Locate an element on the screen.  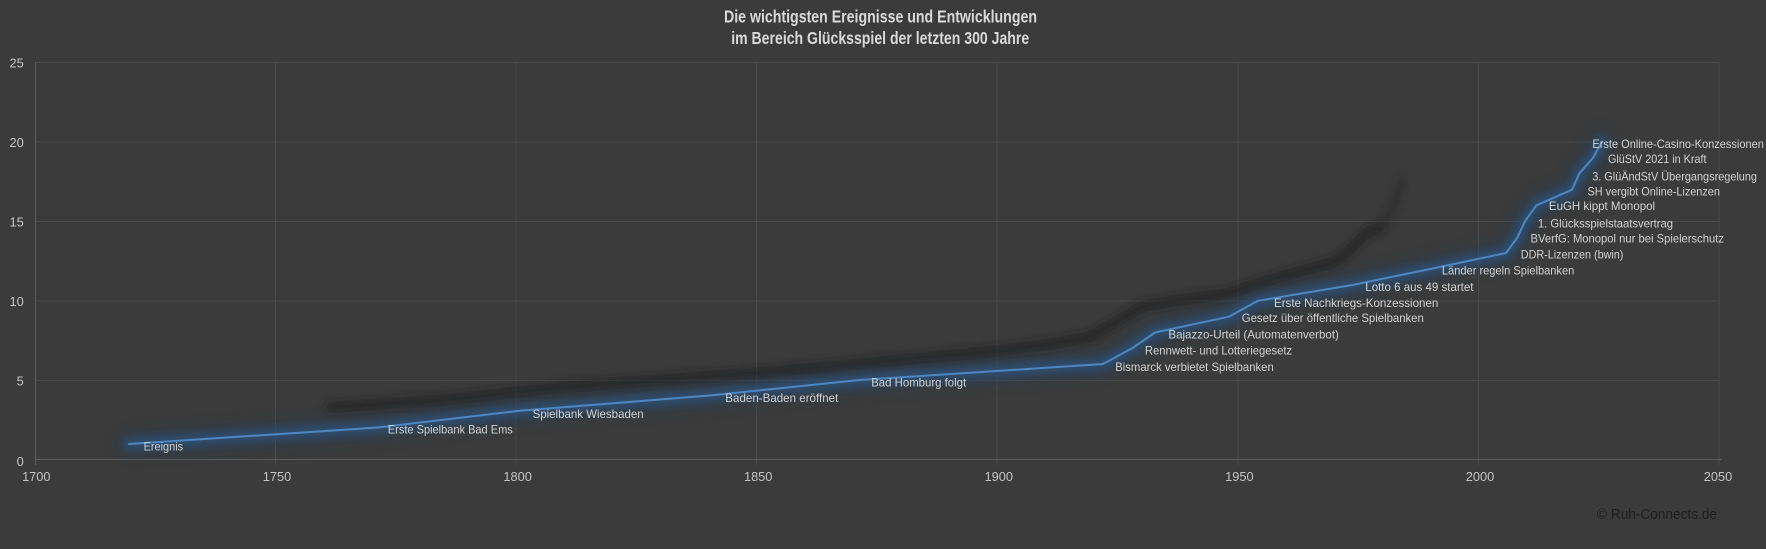
svg-text: 2000 is located at coordinates (1480, 476).